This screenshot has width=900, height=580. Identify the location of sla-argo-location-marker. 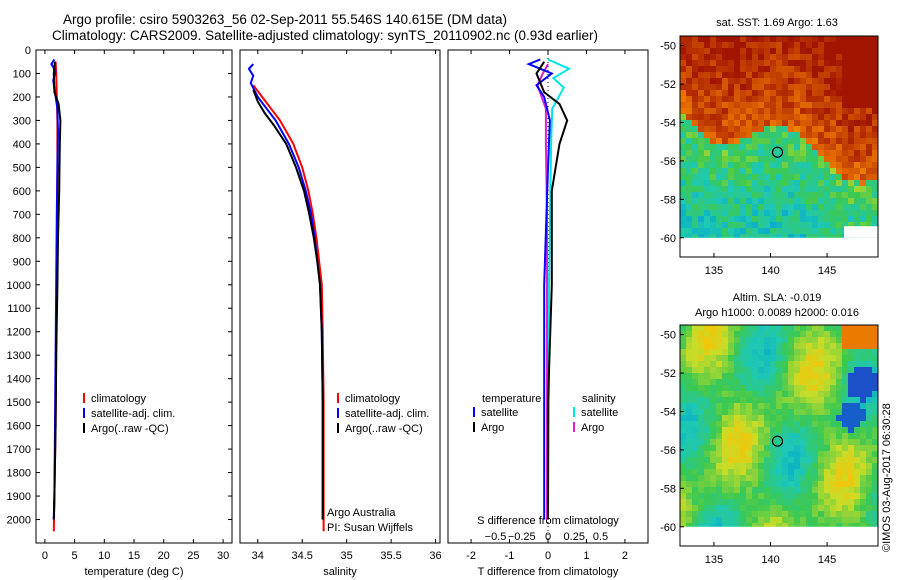
(777, 441).